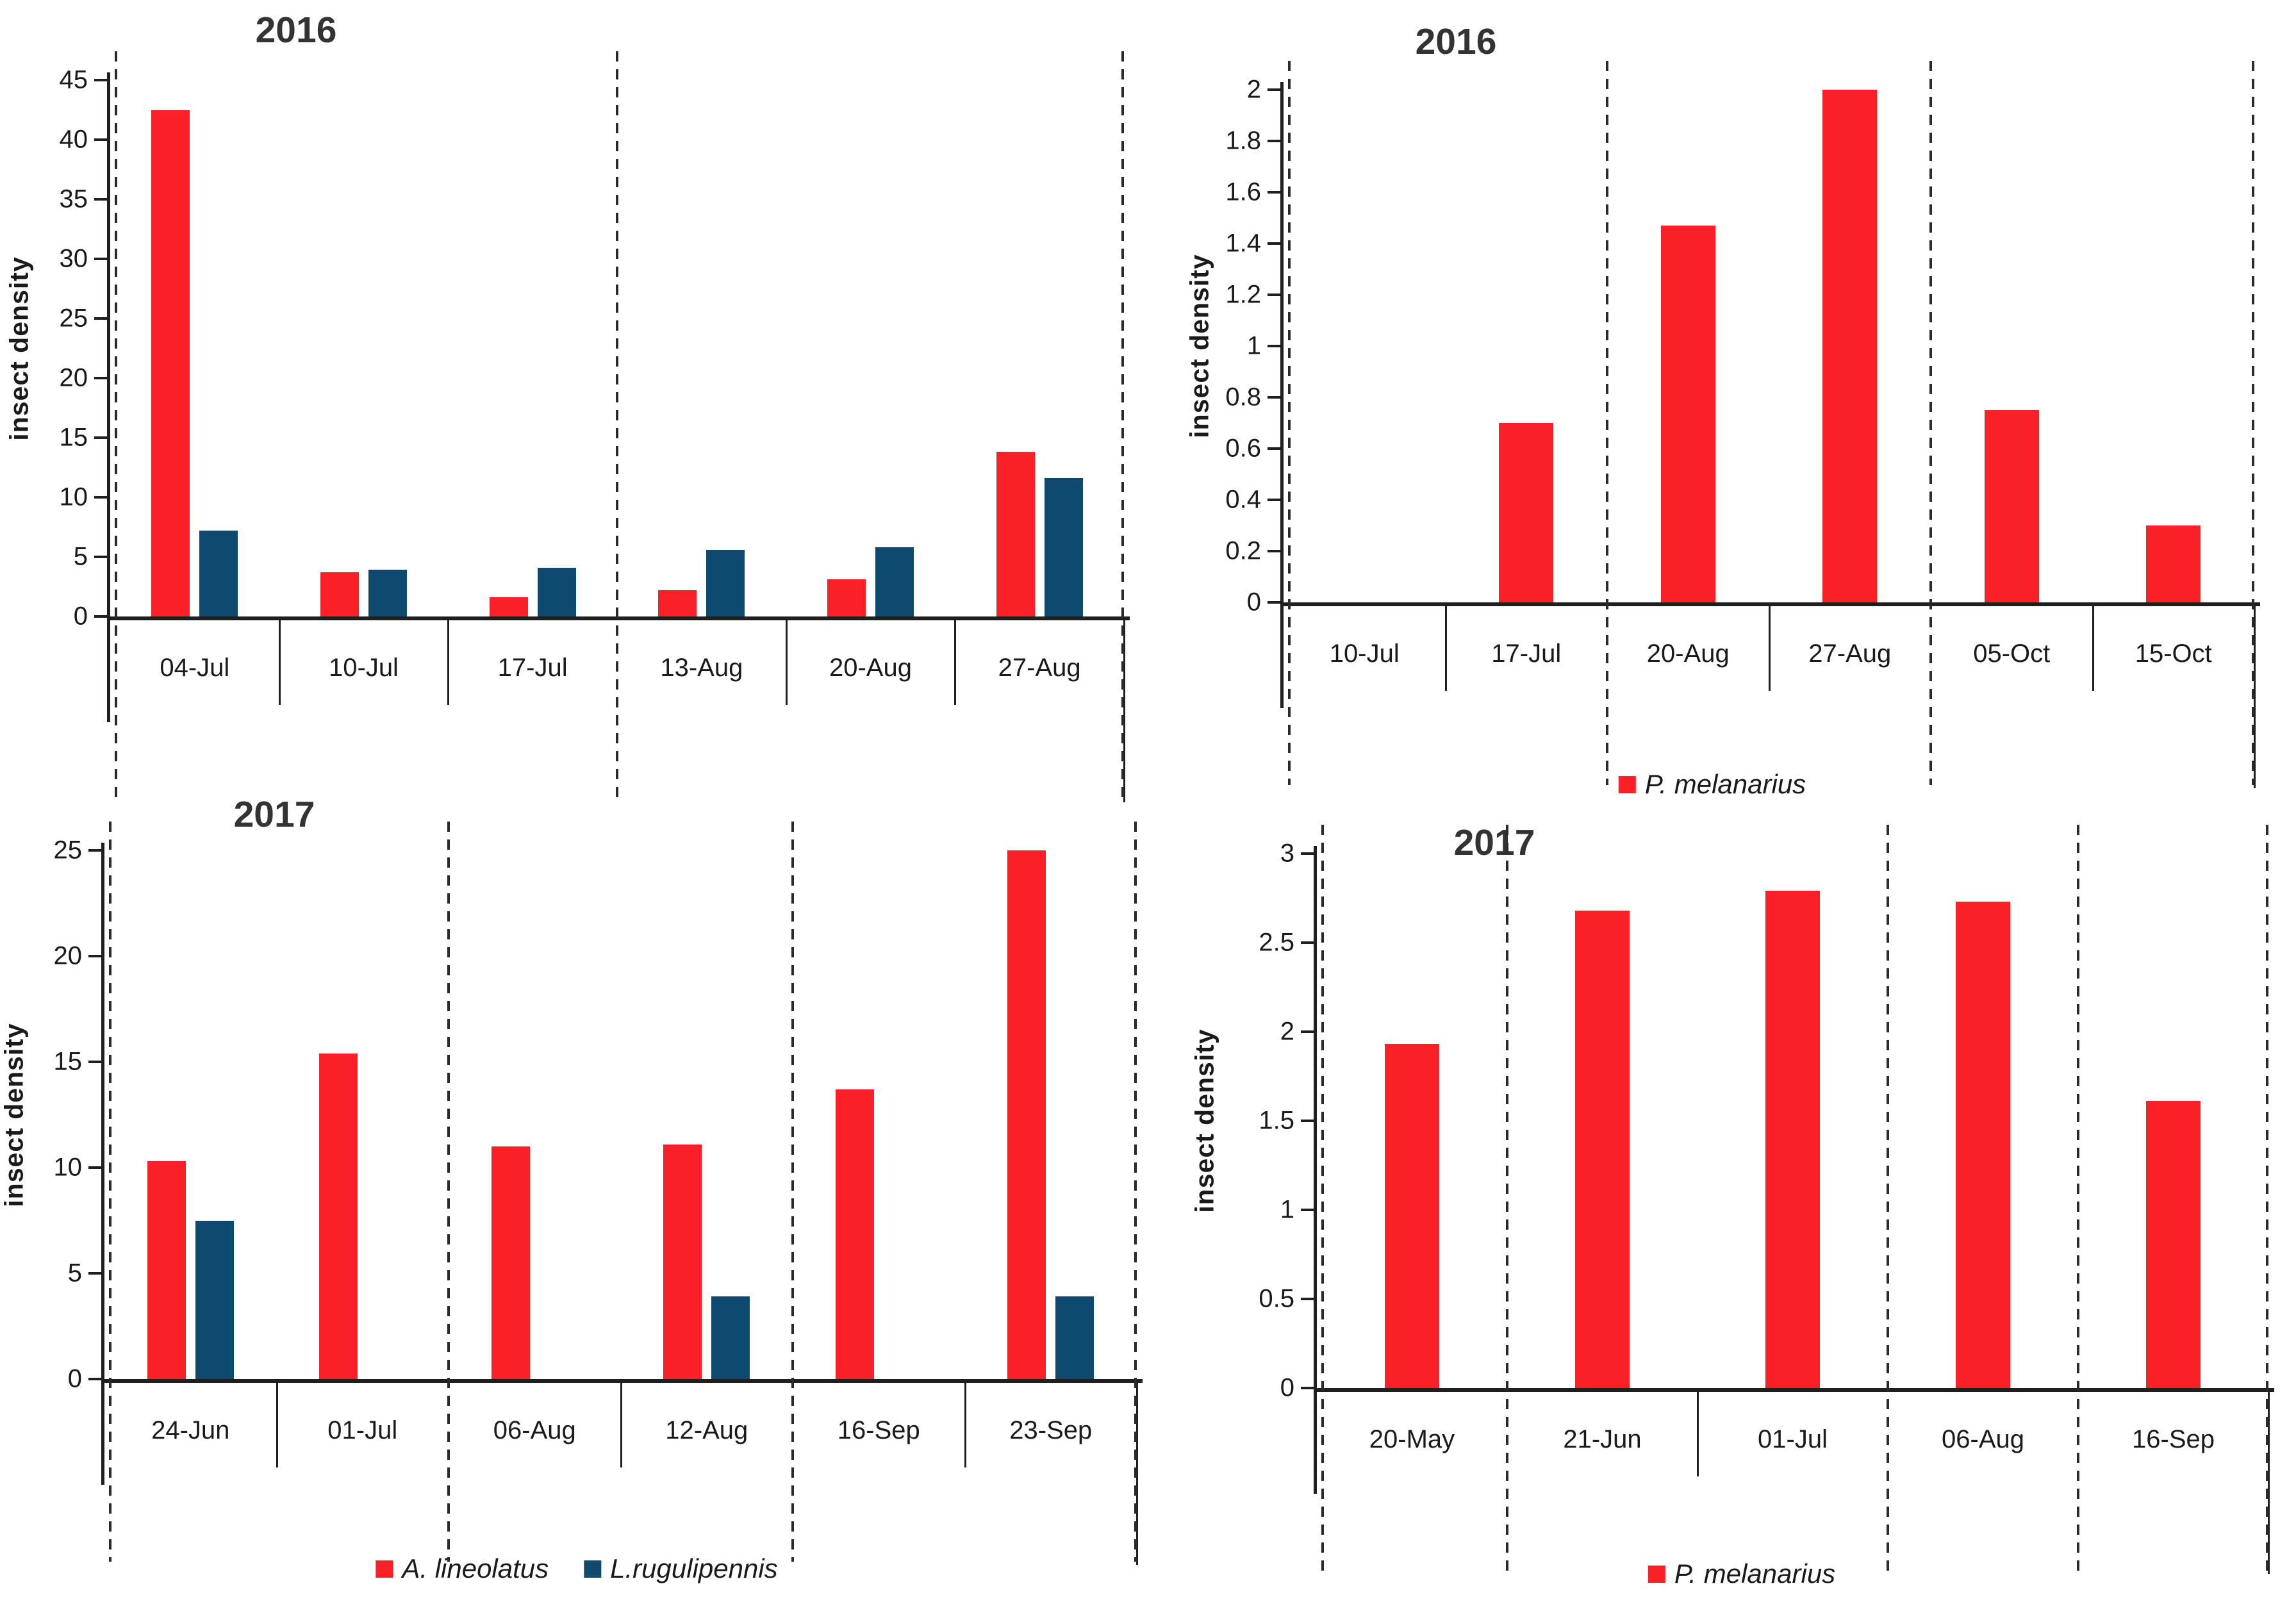 This screenshot has height=1620, width=2296. I want to click on bar-p-melanarius-16-sep, so click(2173, 1244).